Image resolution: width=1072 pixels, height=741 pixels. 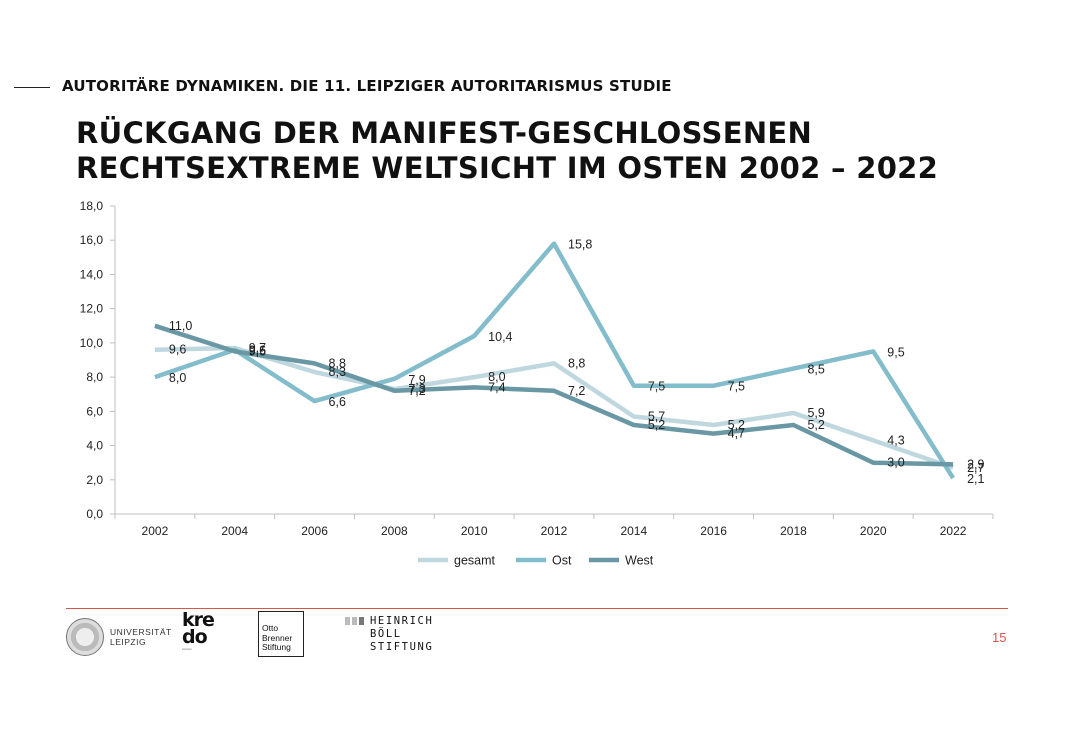 What do you see at coordinates (177, 378) in the screenshot?
I see `data-label-ost: 8,0` at bounding box center [177, 378].